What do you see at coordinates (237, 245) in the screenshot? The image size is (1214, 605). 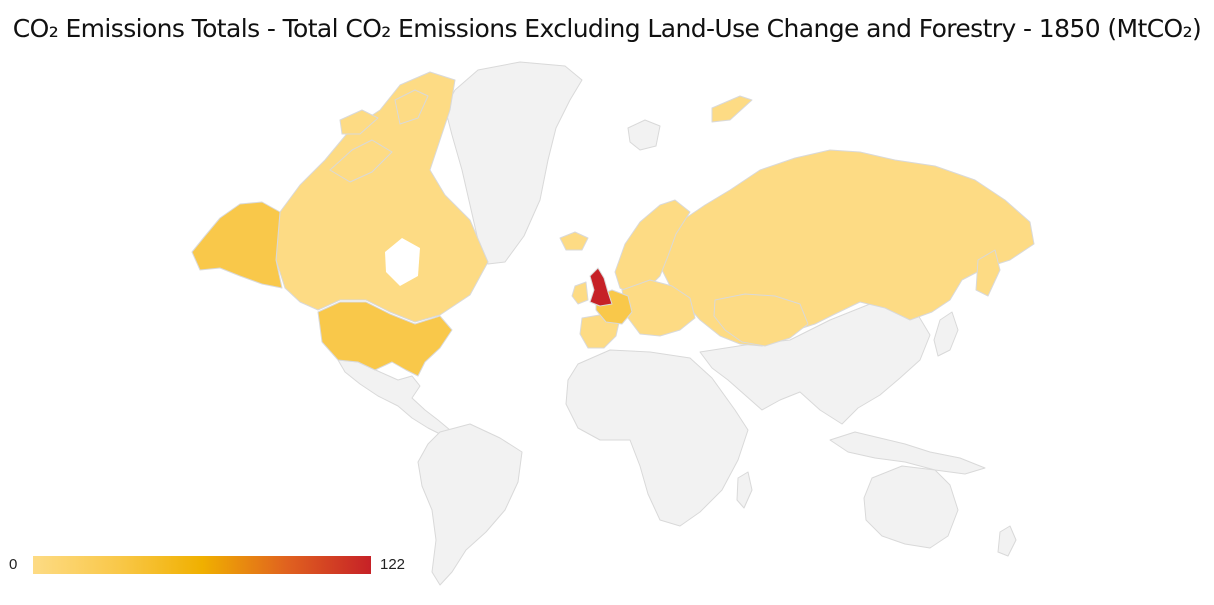 I see `region-alaska` at bounding box center [237, 245].